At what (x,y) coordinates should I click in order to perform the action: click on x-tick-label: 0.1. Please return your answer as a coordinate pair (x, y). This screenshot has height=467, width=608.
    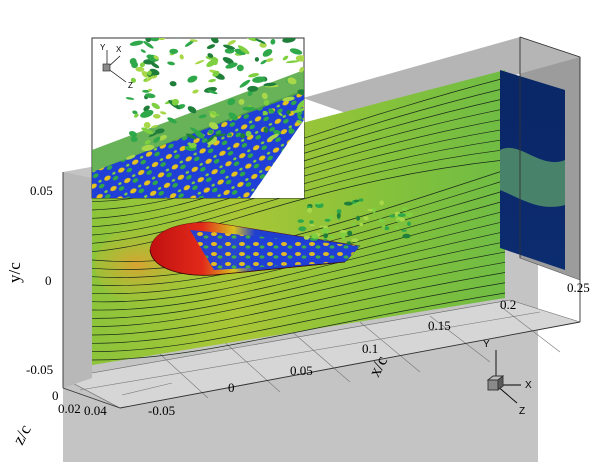
    Looking at the image, I should click on (370, 348).